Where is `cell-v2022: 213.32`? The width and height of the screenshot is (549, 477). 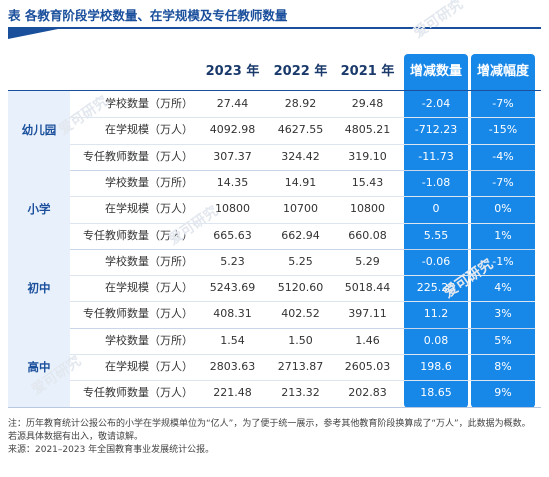 cell-v2022: 213.32 is located at coordinates (300, 393).